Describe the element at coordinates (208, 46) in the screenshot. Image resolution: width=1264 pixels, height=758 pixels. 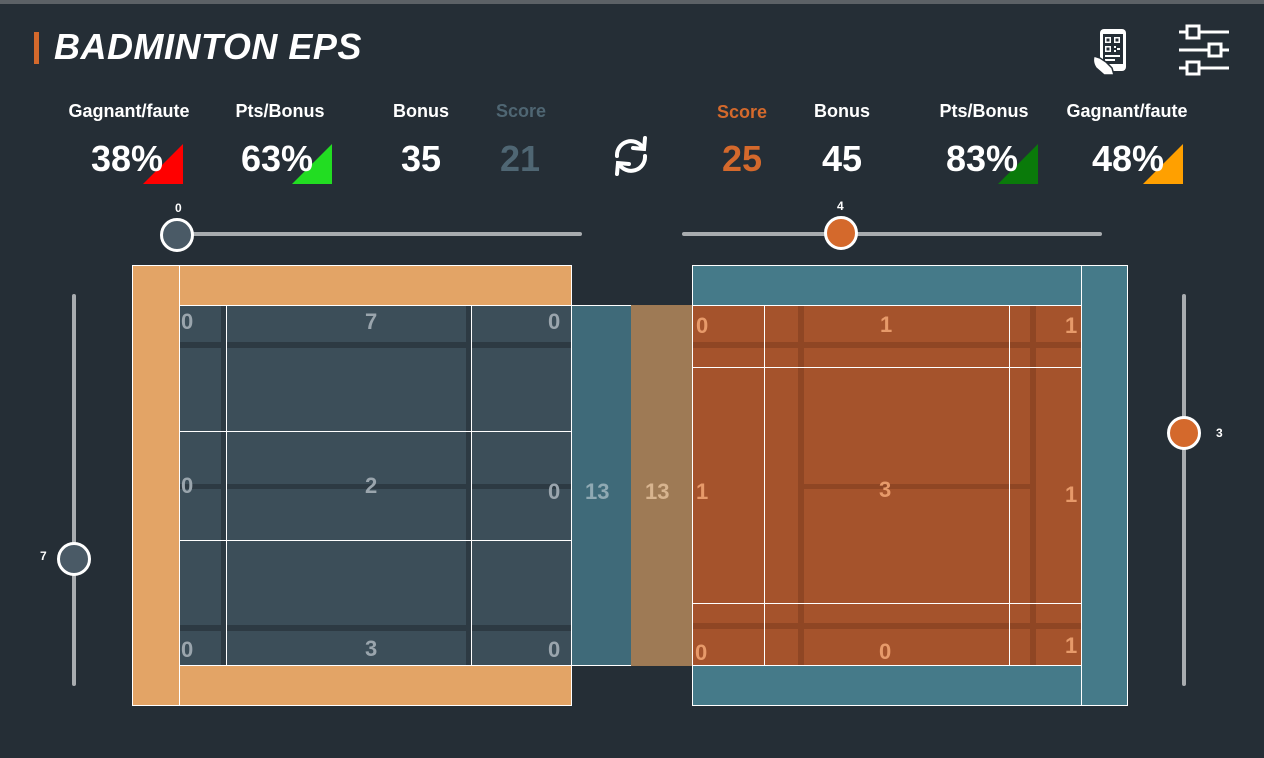
I see `app-title: BADMINTON EPS` at that location.